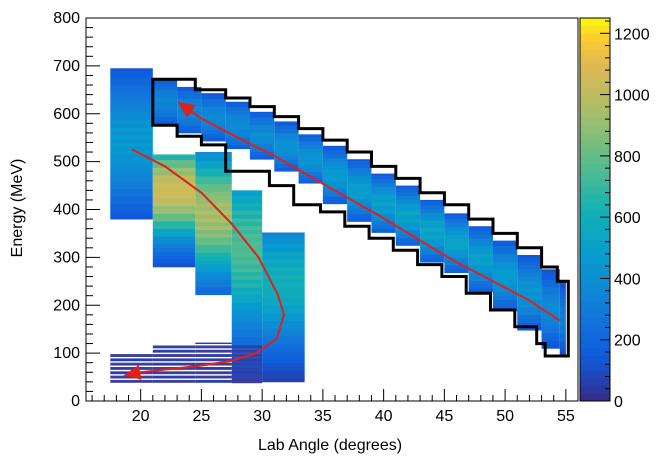 Image resolution: width=659 pixels, height=456 pixels. What do you see at coordinates (66, 210) in the screenshot?
I see `y-tick-label: 400` at bounding box center [66, 210].